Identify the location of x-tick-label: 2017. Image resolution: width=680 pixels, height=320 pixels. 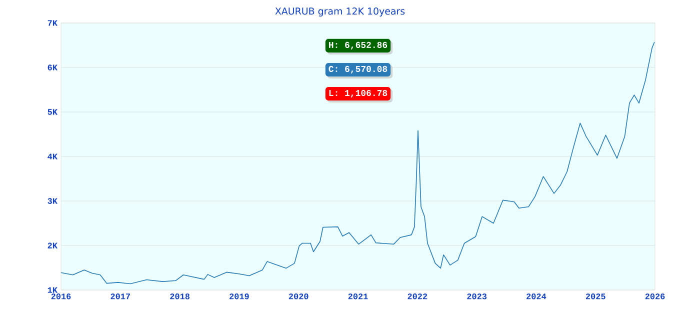
(120, 297).